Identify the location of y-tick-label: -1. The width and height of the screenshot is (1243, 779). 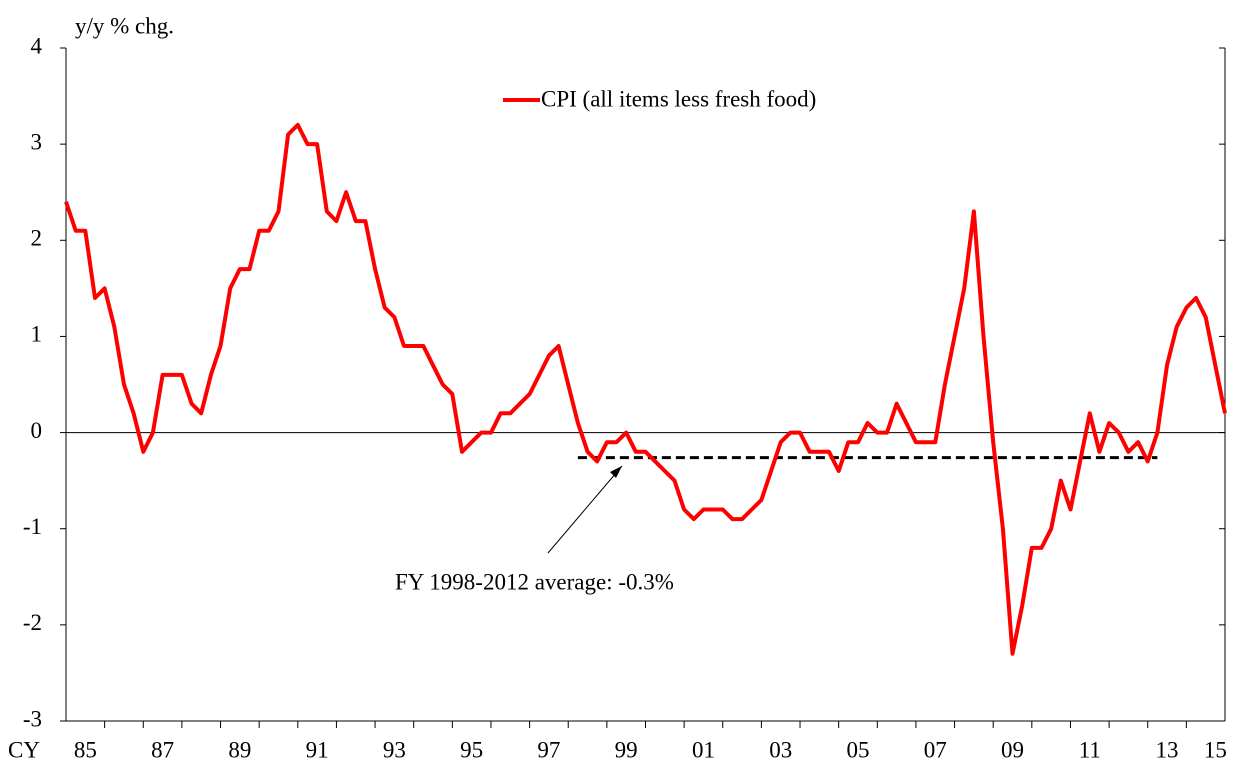
(32, 526).